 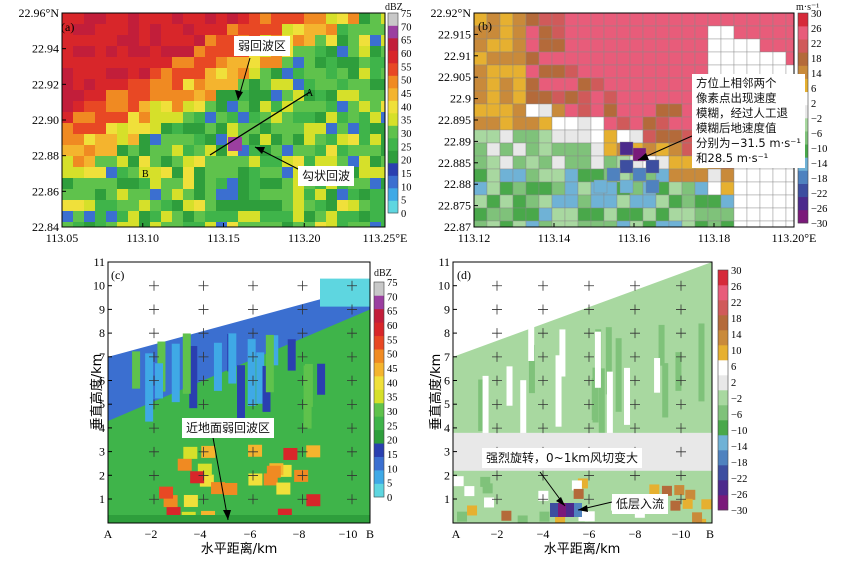 What do you see at coordinates (260, 150) in the screenshot?
I see `panel-a-arrowhead-hook-echo` at bounding box center [260, 150].